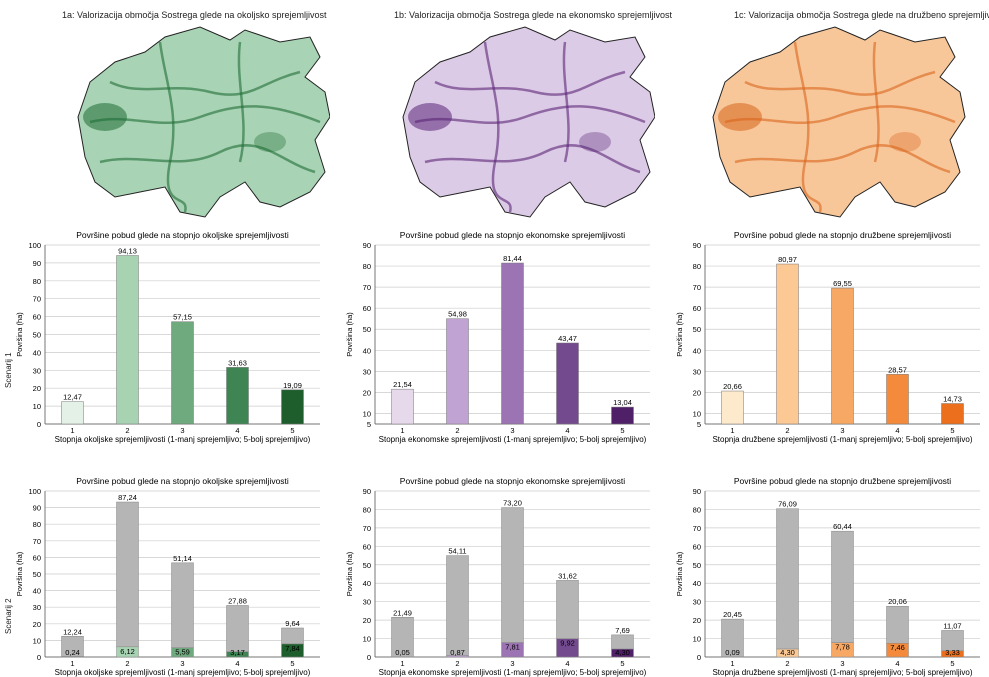 The image size is (989, 677). I want to click on bar-segment-label: 7,84, so click(292, 648).